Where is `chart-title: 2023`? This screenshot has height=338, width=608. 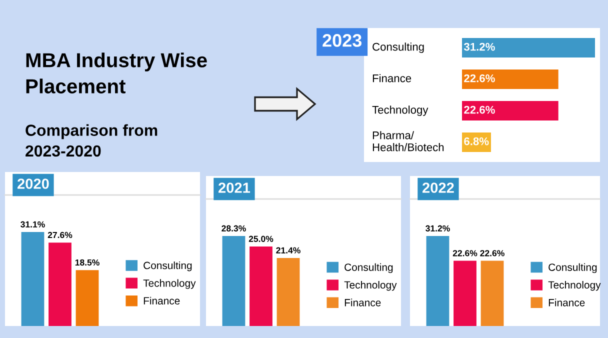
chart-title: 2023 is located at coordinates (342, 40).